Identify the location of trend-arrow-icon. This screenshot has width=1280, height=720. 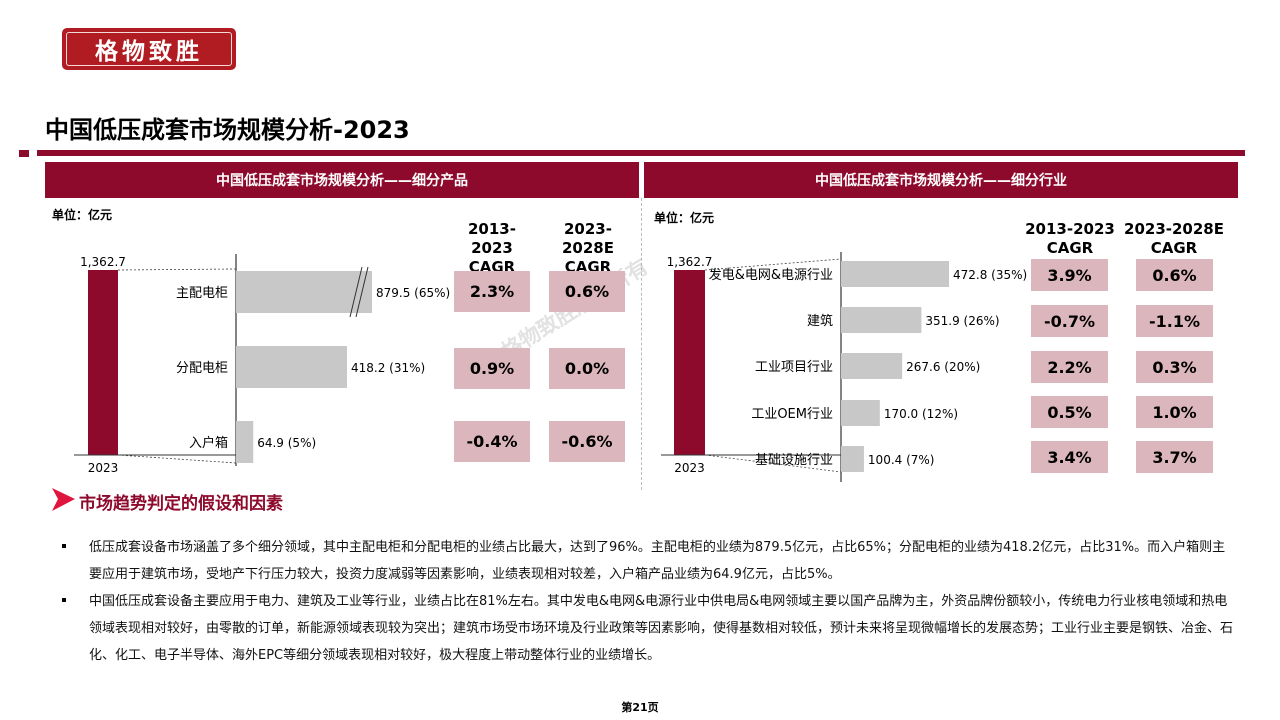
(63, 499).